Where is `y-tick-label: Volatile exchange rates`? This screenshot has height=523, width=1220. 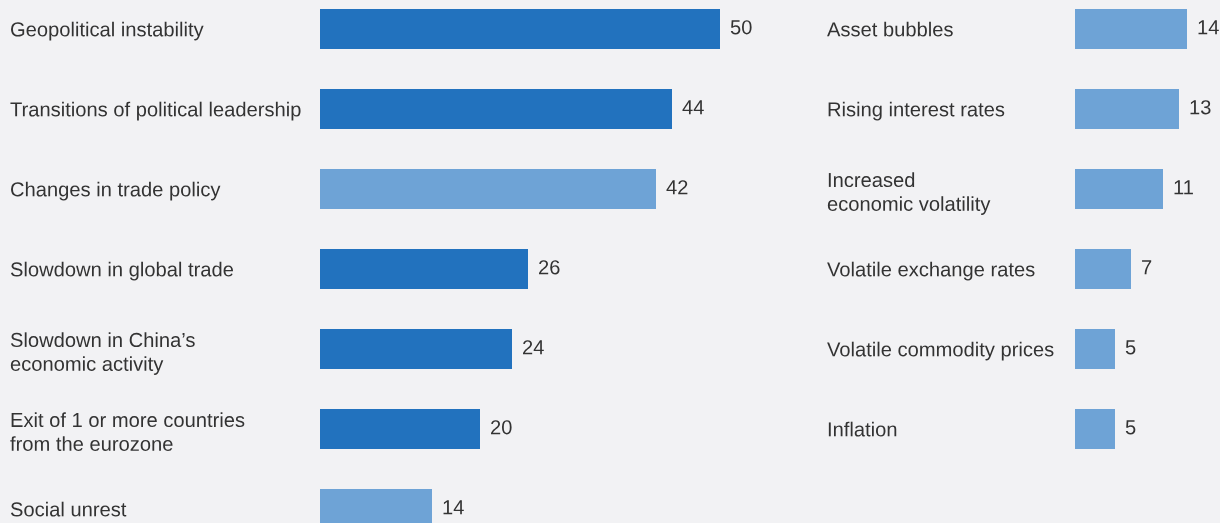 y-tick-label: Volatile exchange rates is located at coordinates (931, 271).